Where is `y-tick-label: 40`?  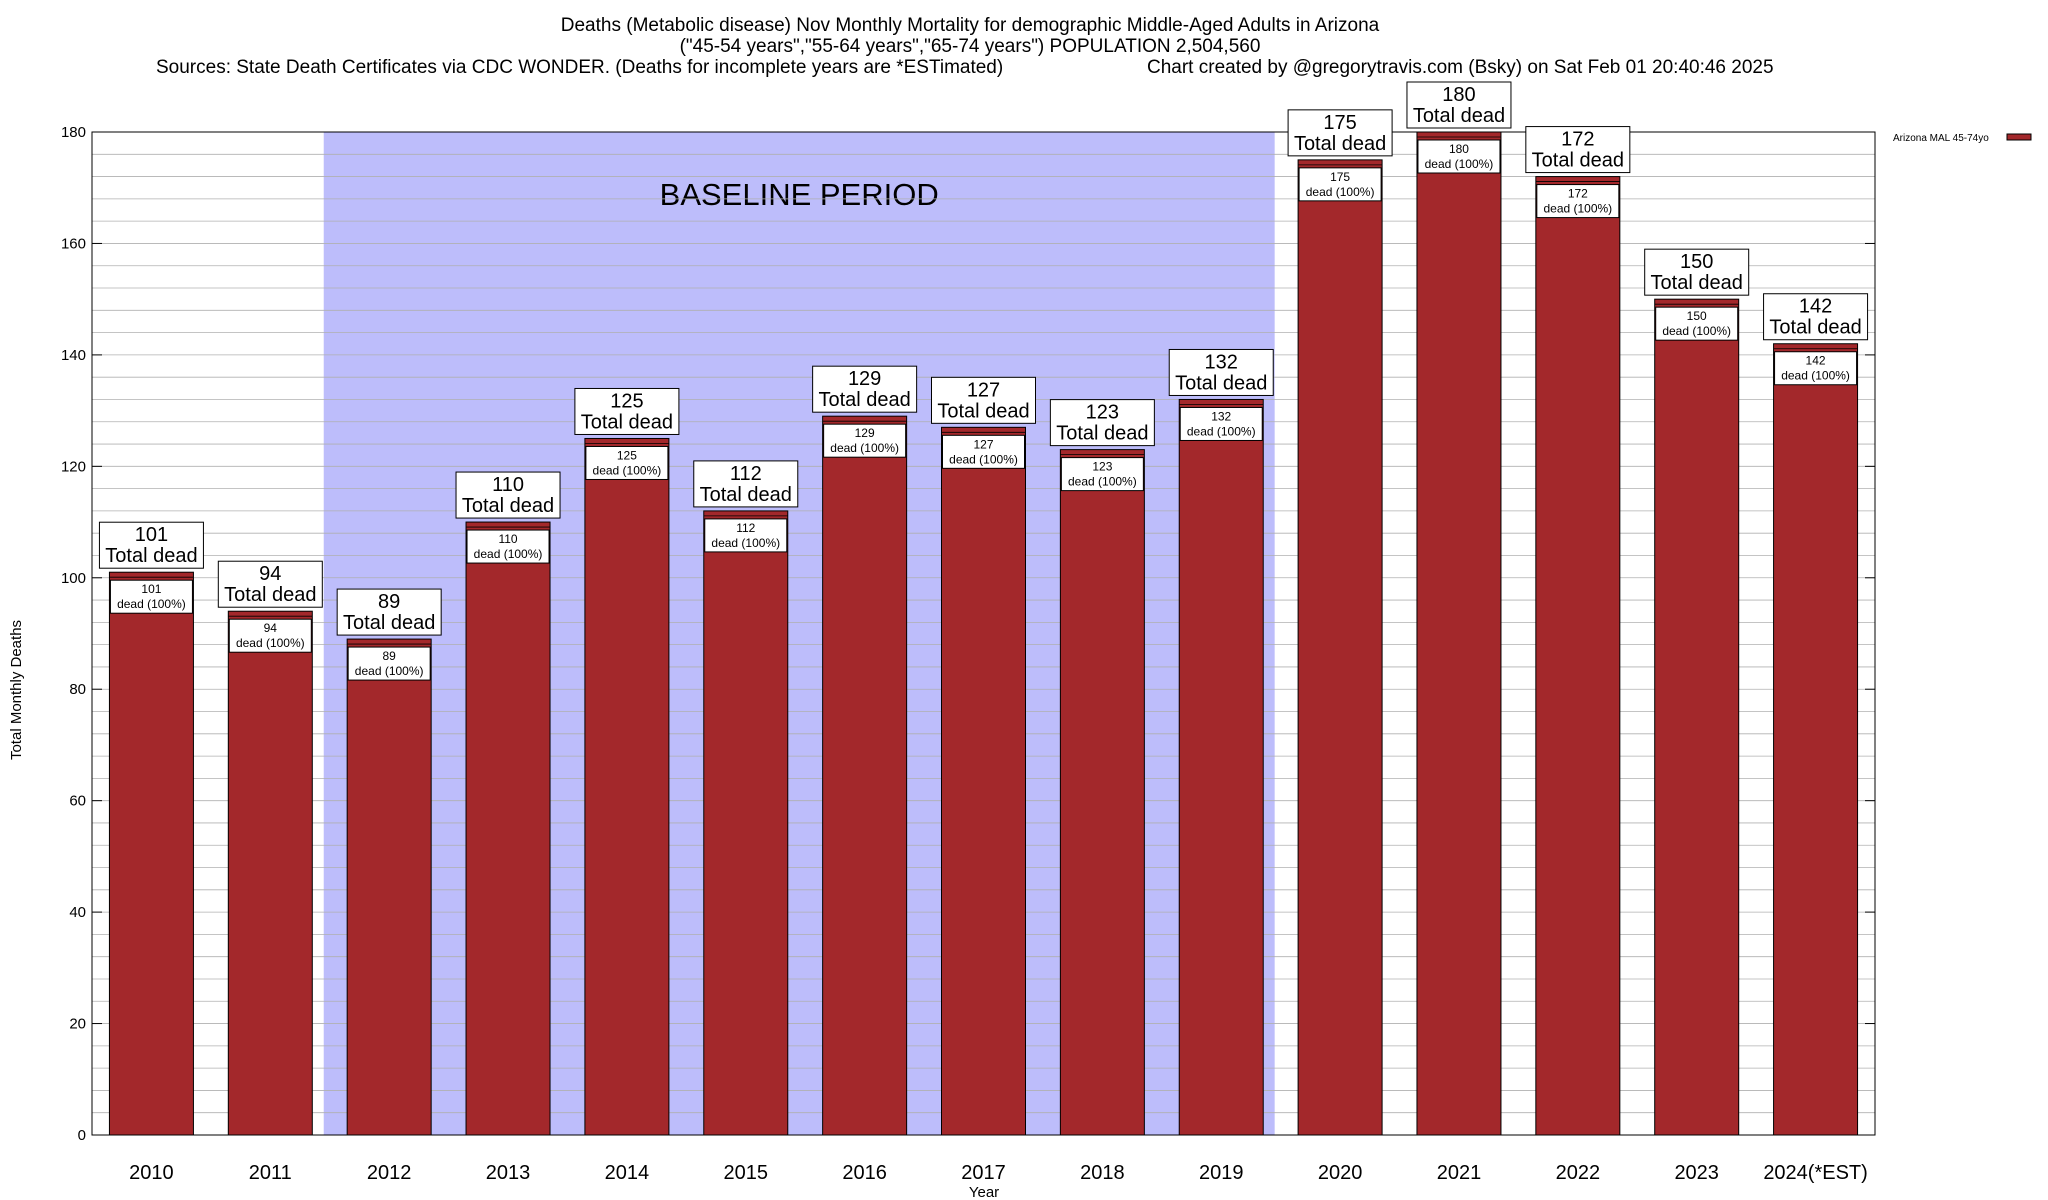
y-tick-label: 40 is located at coordinates (77, 912).